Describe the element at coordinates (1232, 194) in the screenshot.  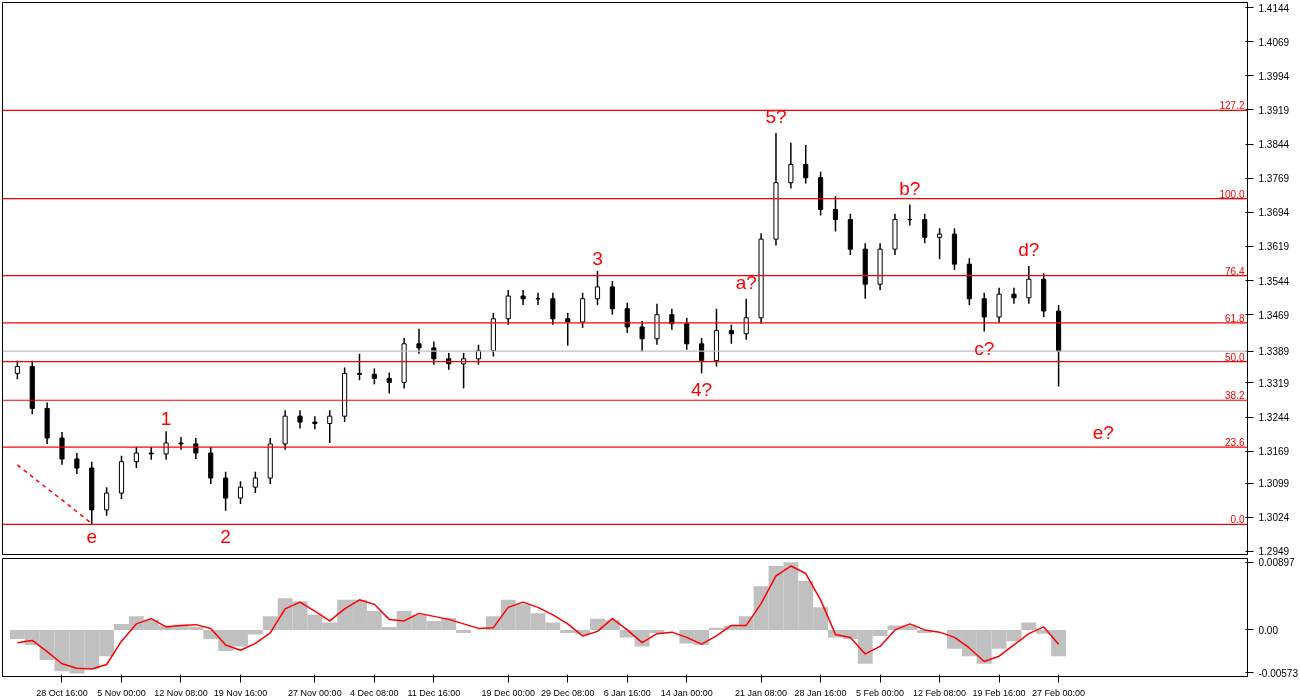
I see `annotation: 100.0` at that location.